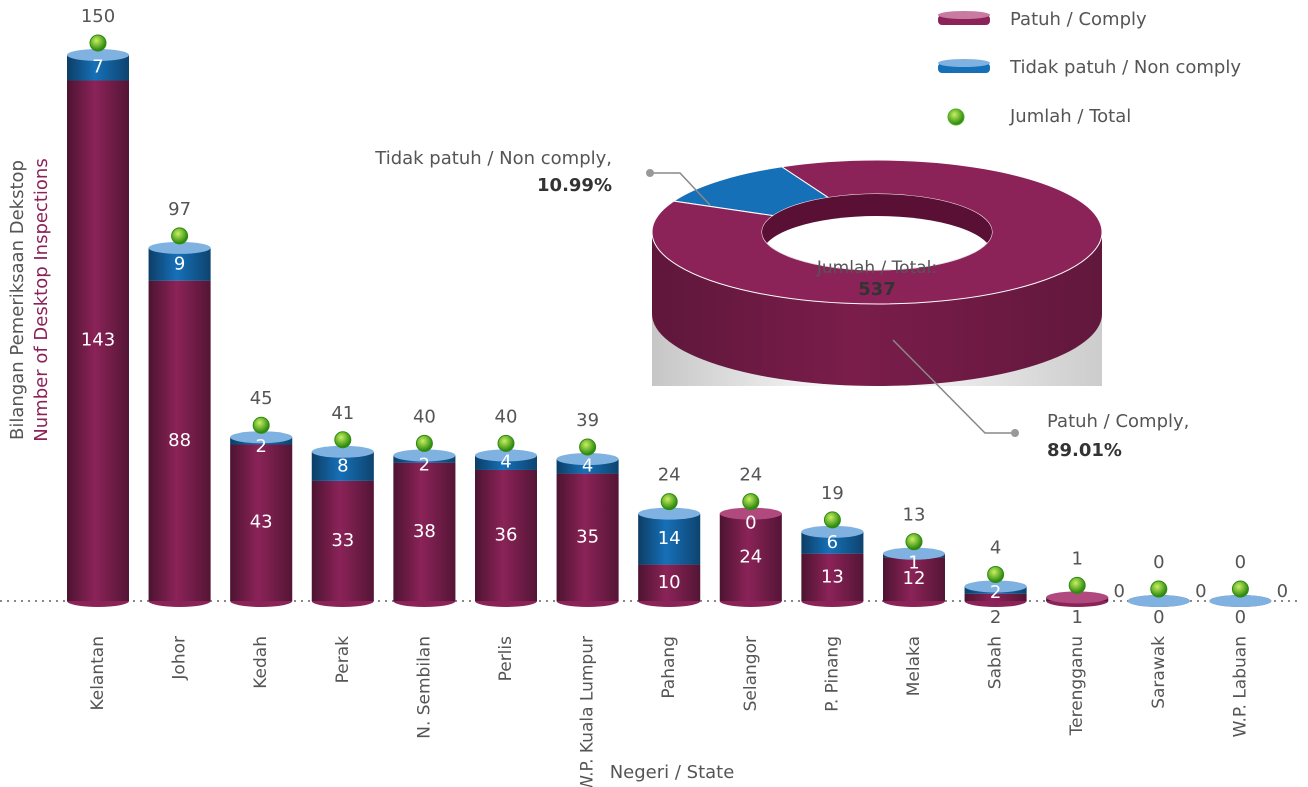 Image resolution: width=1308 pixels, height=787 pixels. I want to click on data-label: 33, so click(342, 540).